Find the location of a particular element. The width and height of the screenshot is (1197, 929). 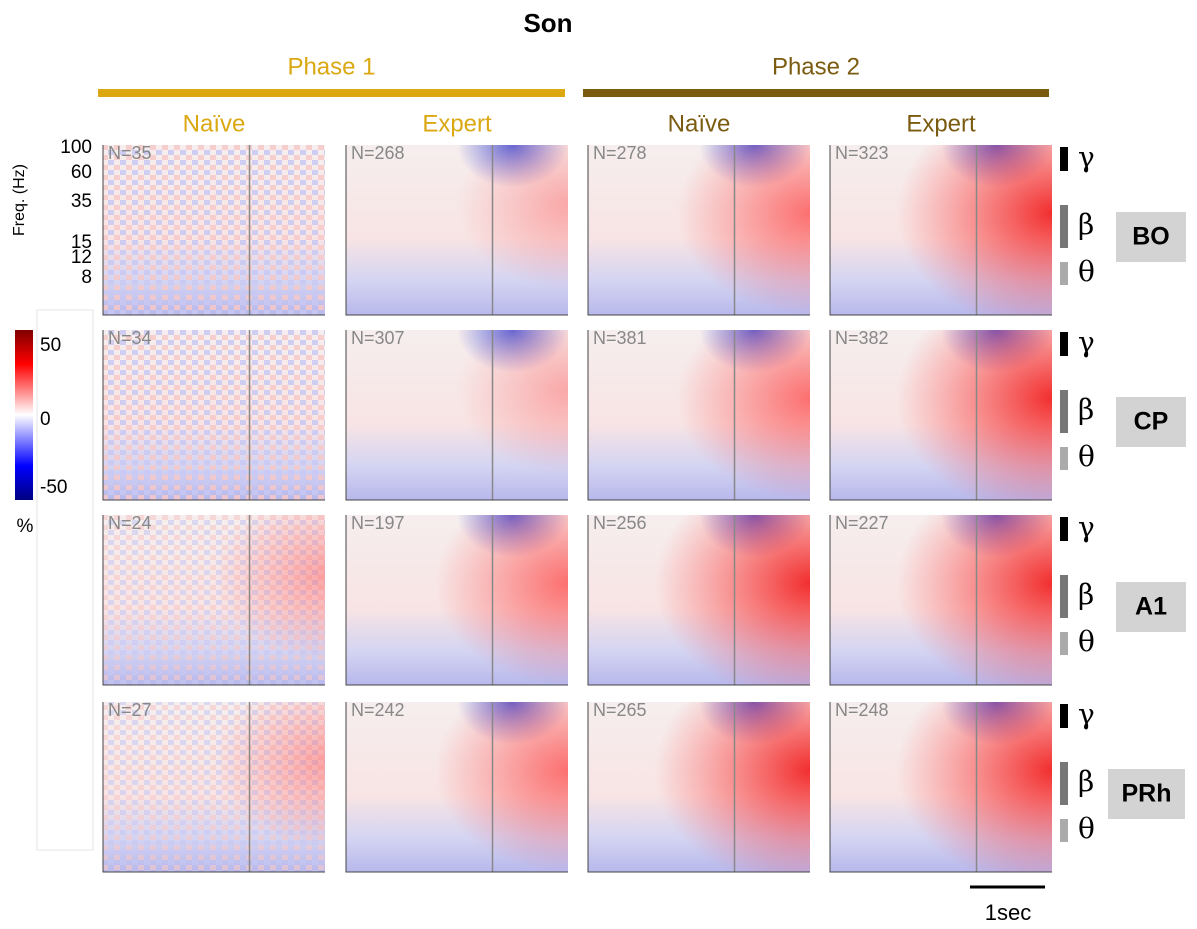

colorbar-unit: % is located at coordinates (25, 526).